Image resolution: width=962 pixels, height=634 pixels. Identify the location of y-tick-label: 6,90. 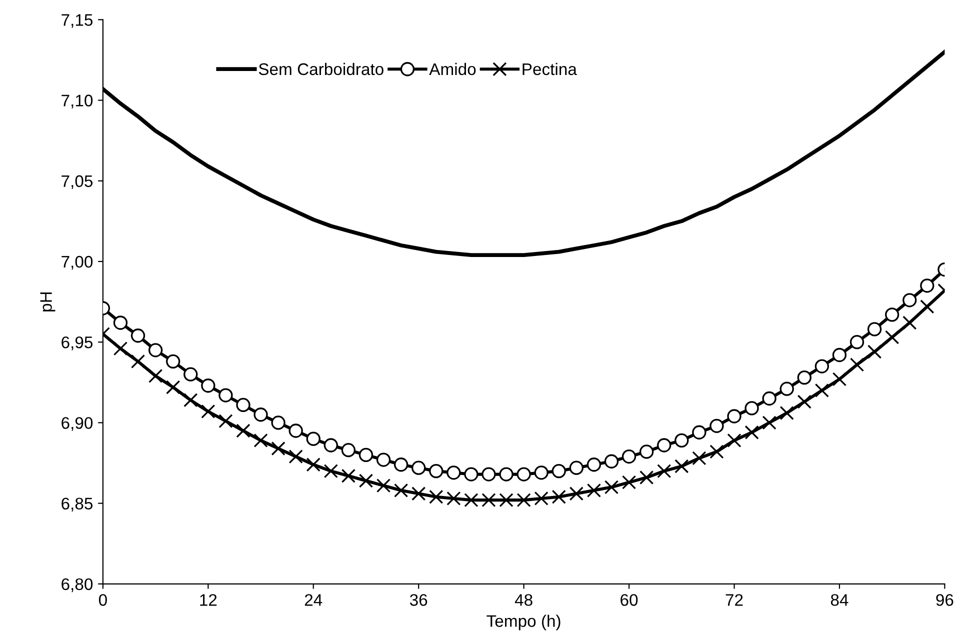
(77, 424).